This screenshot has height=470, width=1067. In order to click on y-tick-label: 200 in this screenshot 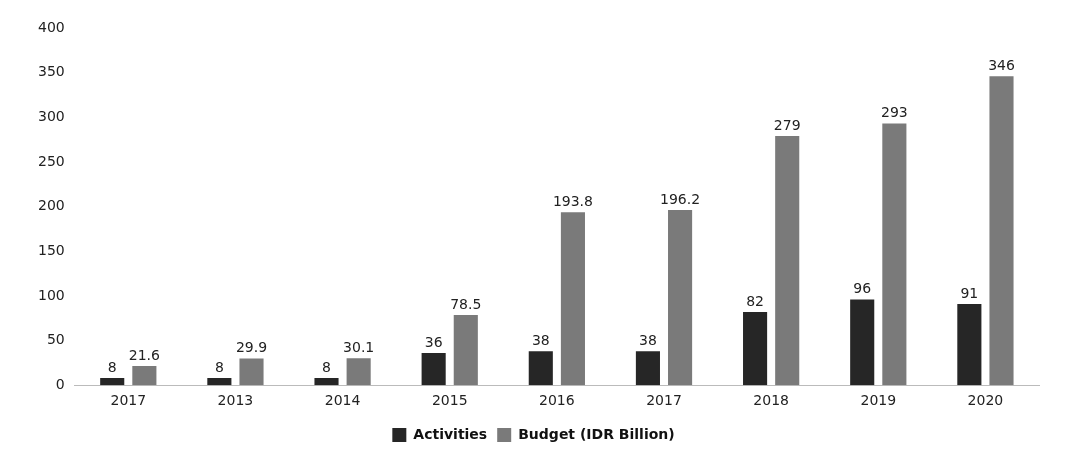, I will do `click(51, 205)`.